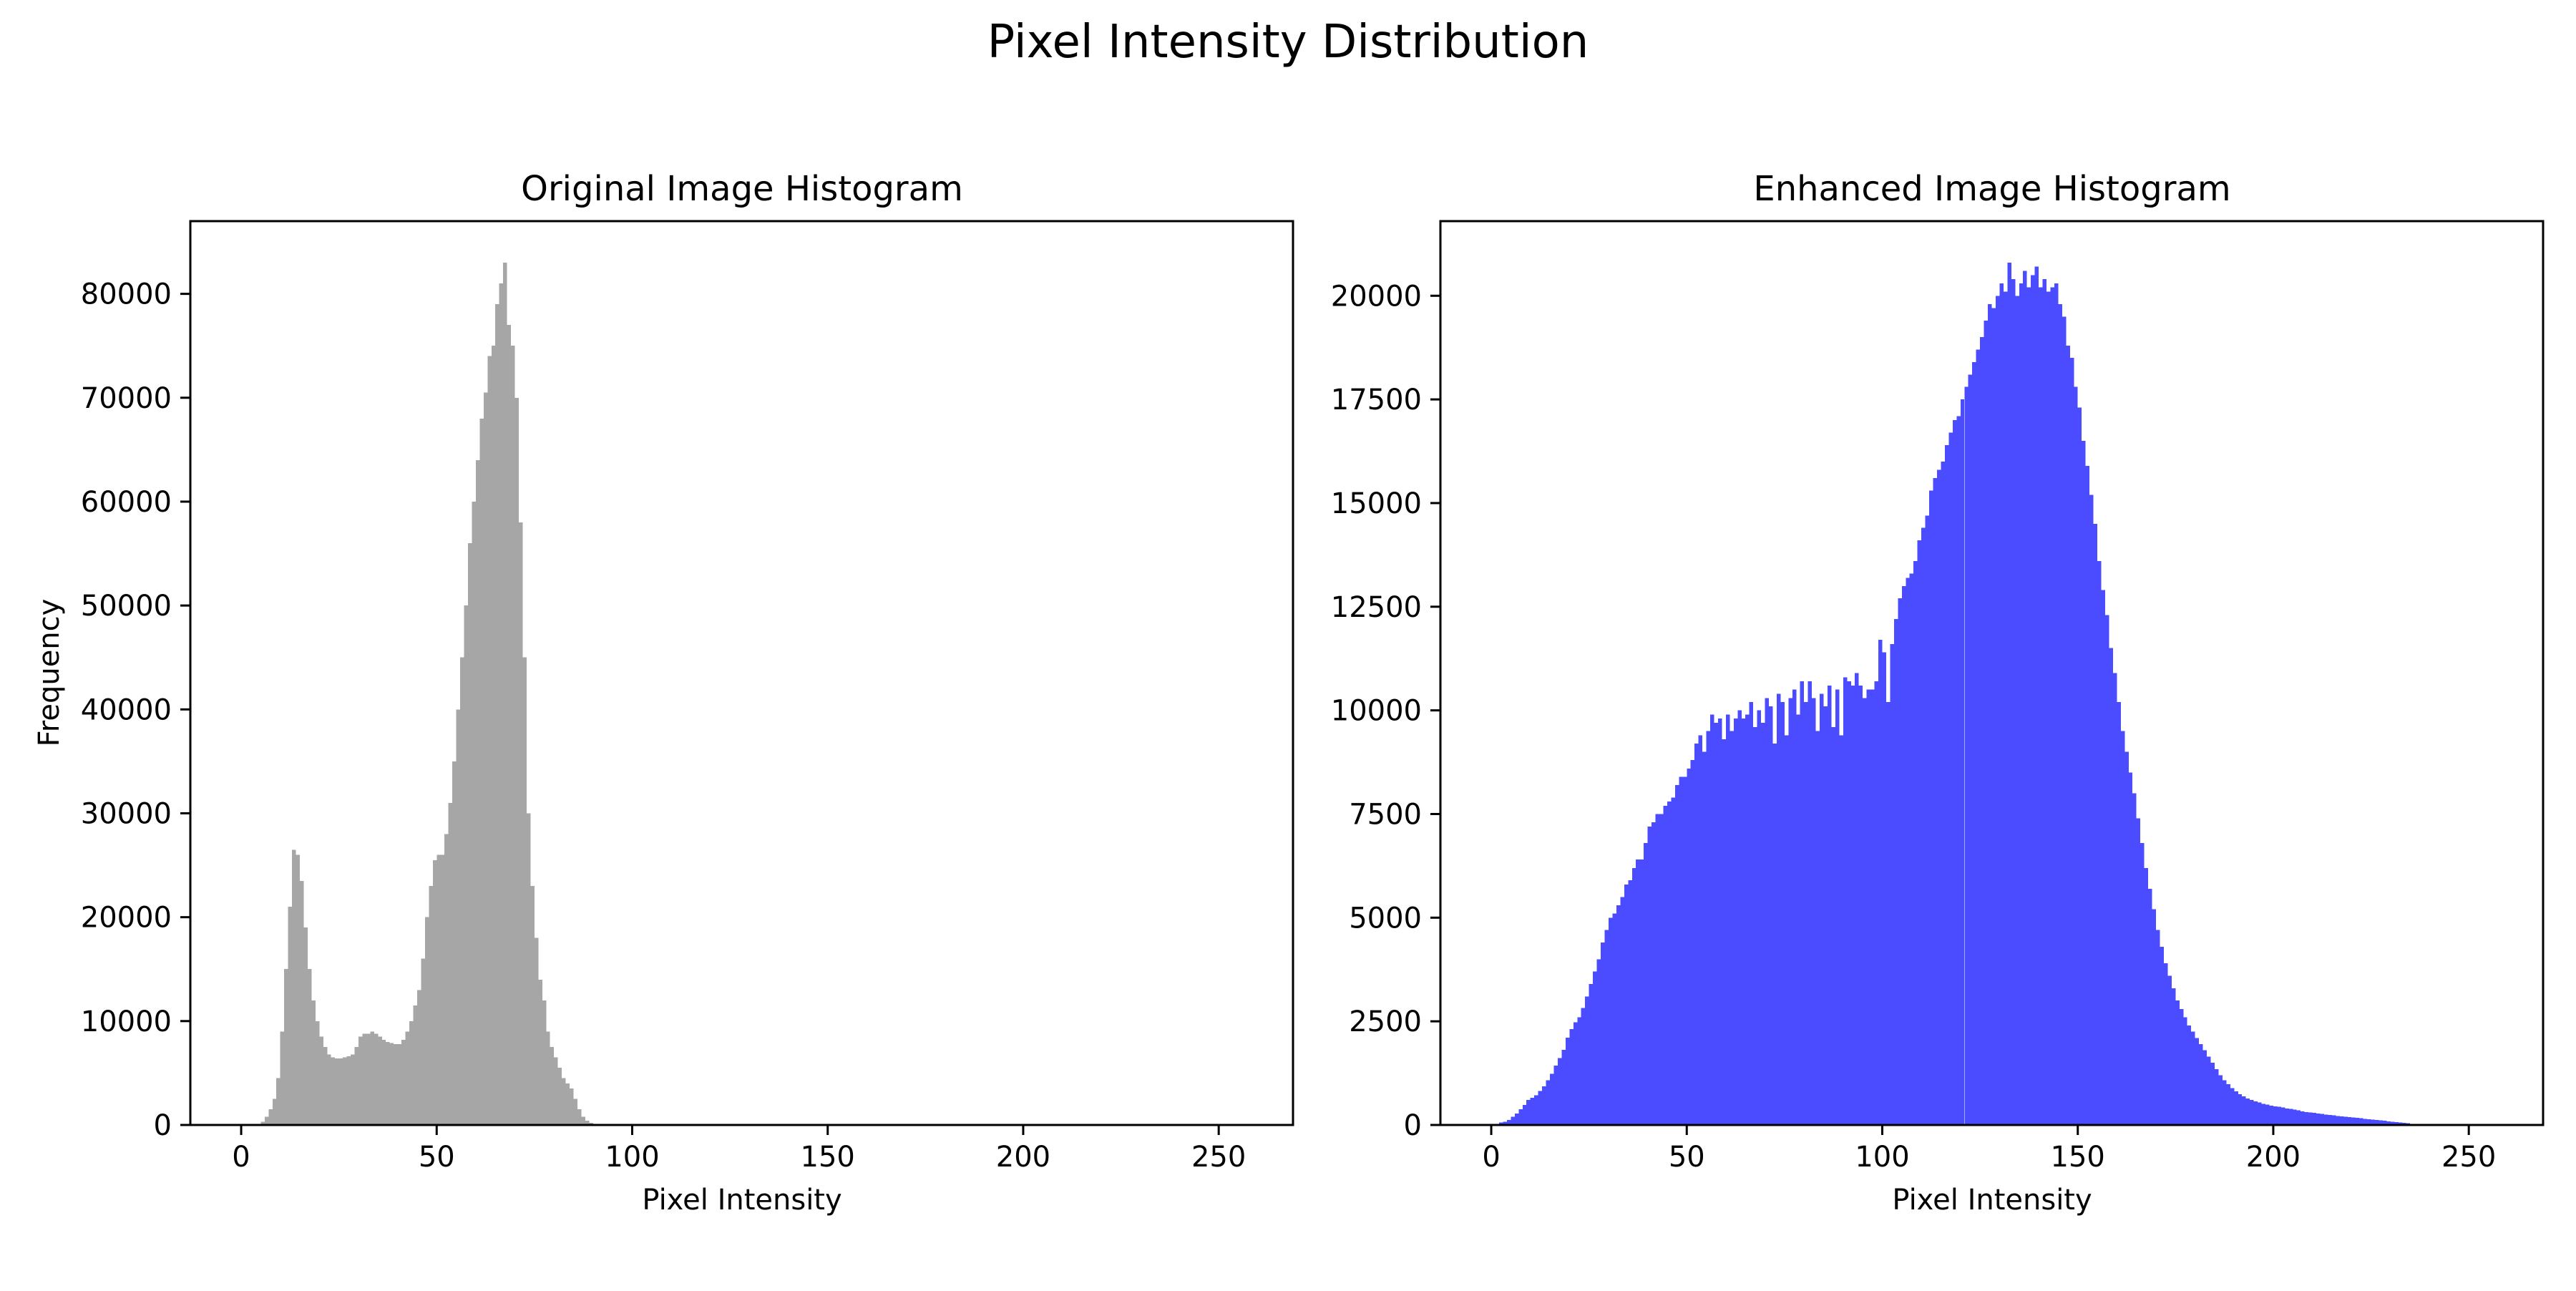 The height and width of the screenshot is (1291, 2576). What do you see at coordinates (1385, 1021) in the screenshot?
I see `enhanced-y-tick-label: 2500` at bounding box center [1385, 1021].